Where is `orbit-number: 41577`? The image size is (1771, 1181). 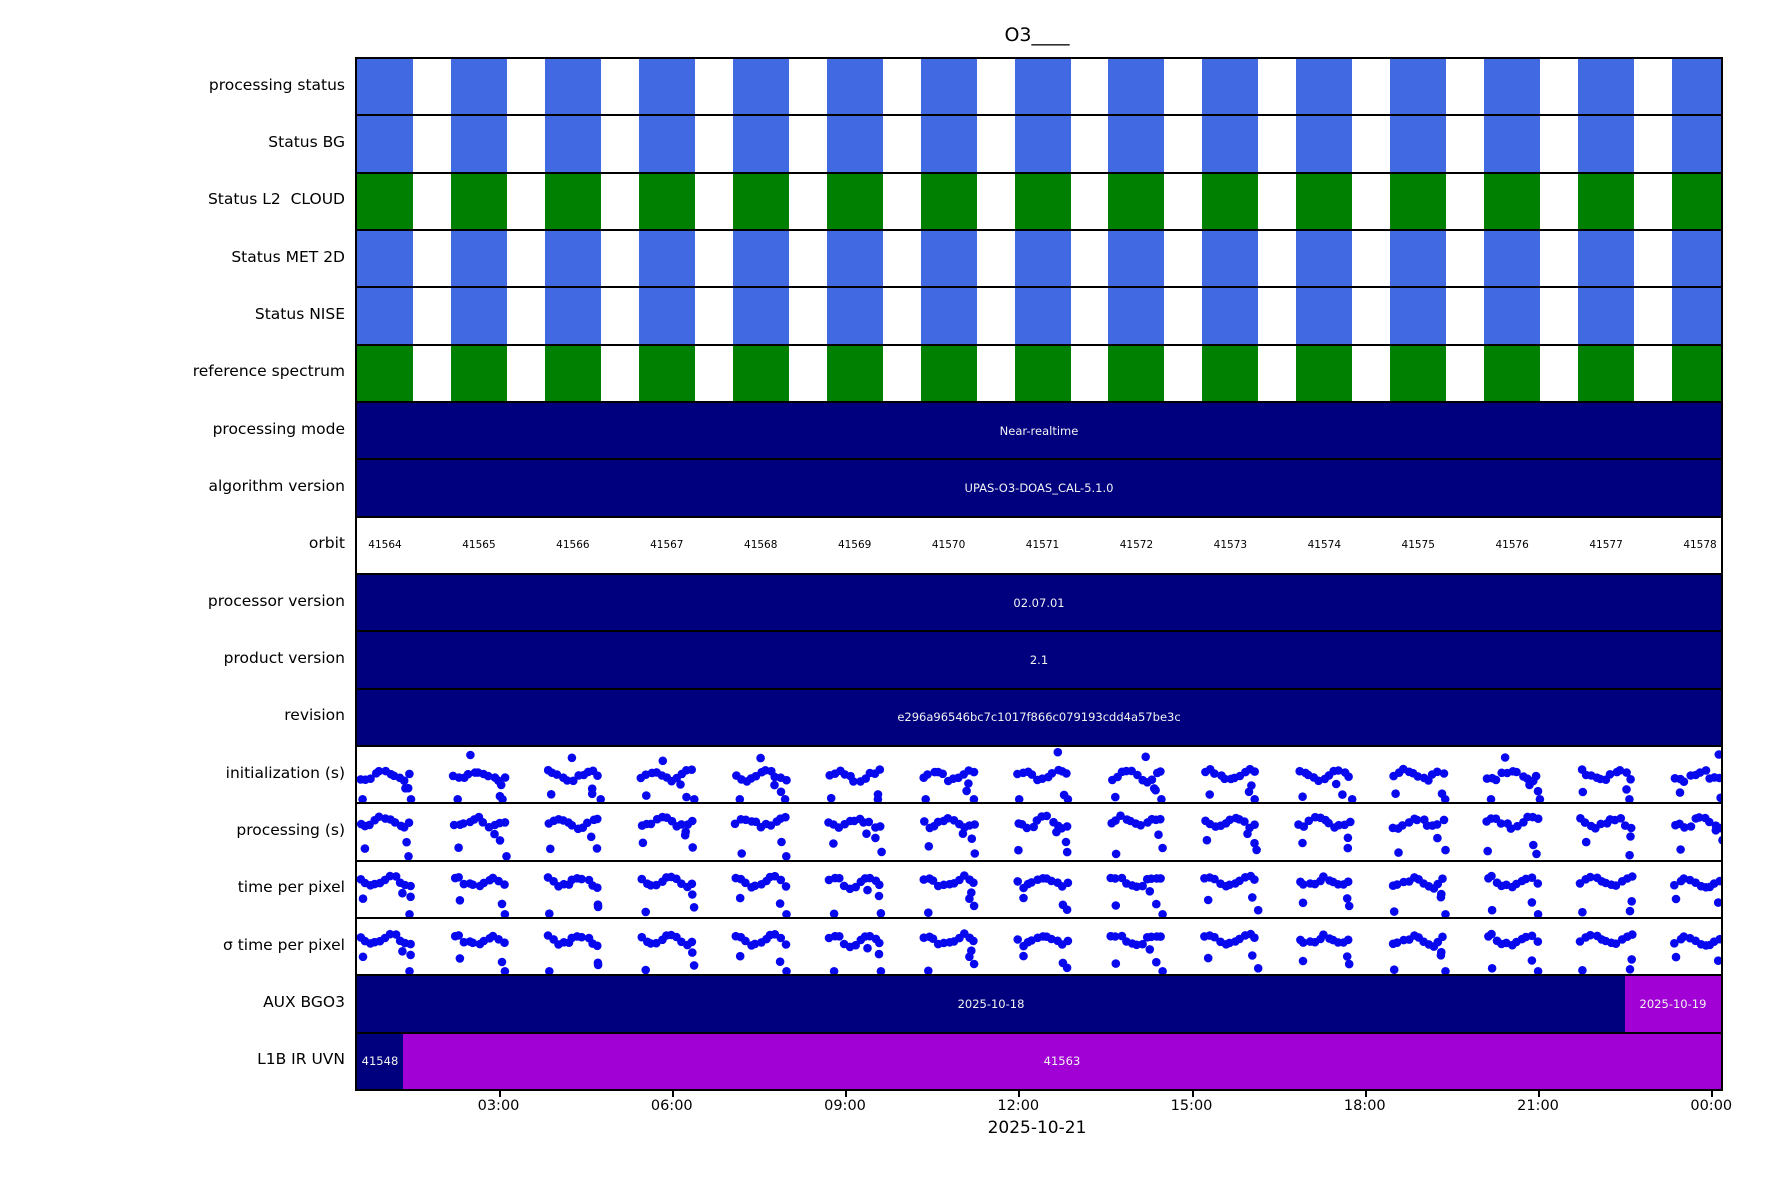 orbit-number: 41577 is located at coordinates (1606, 545).